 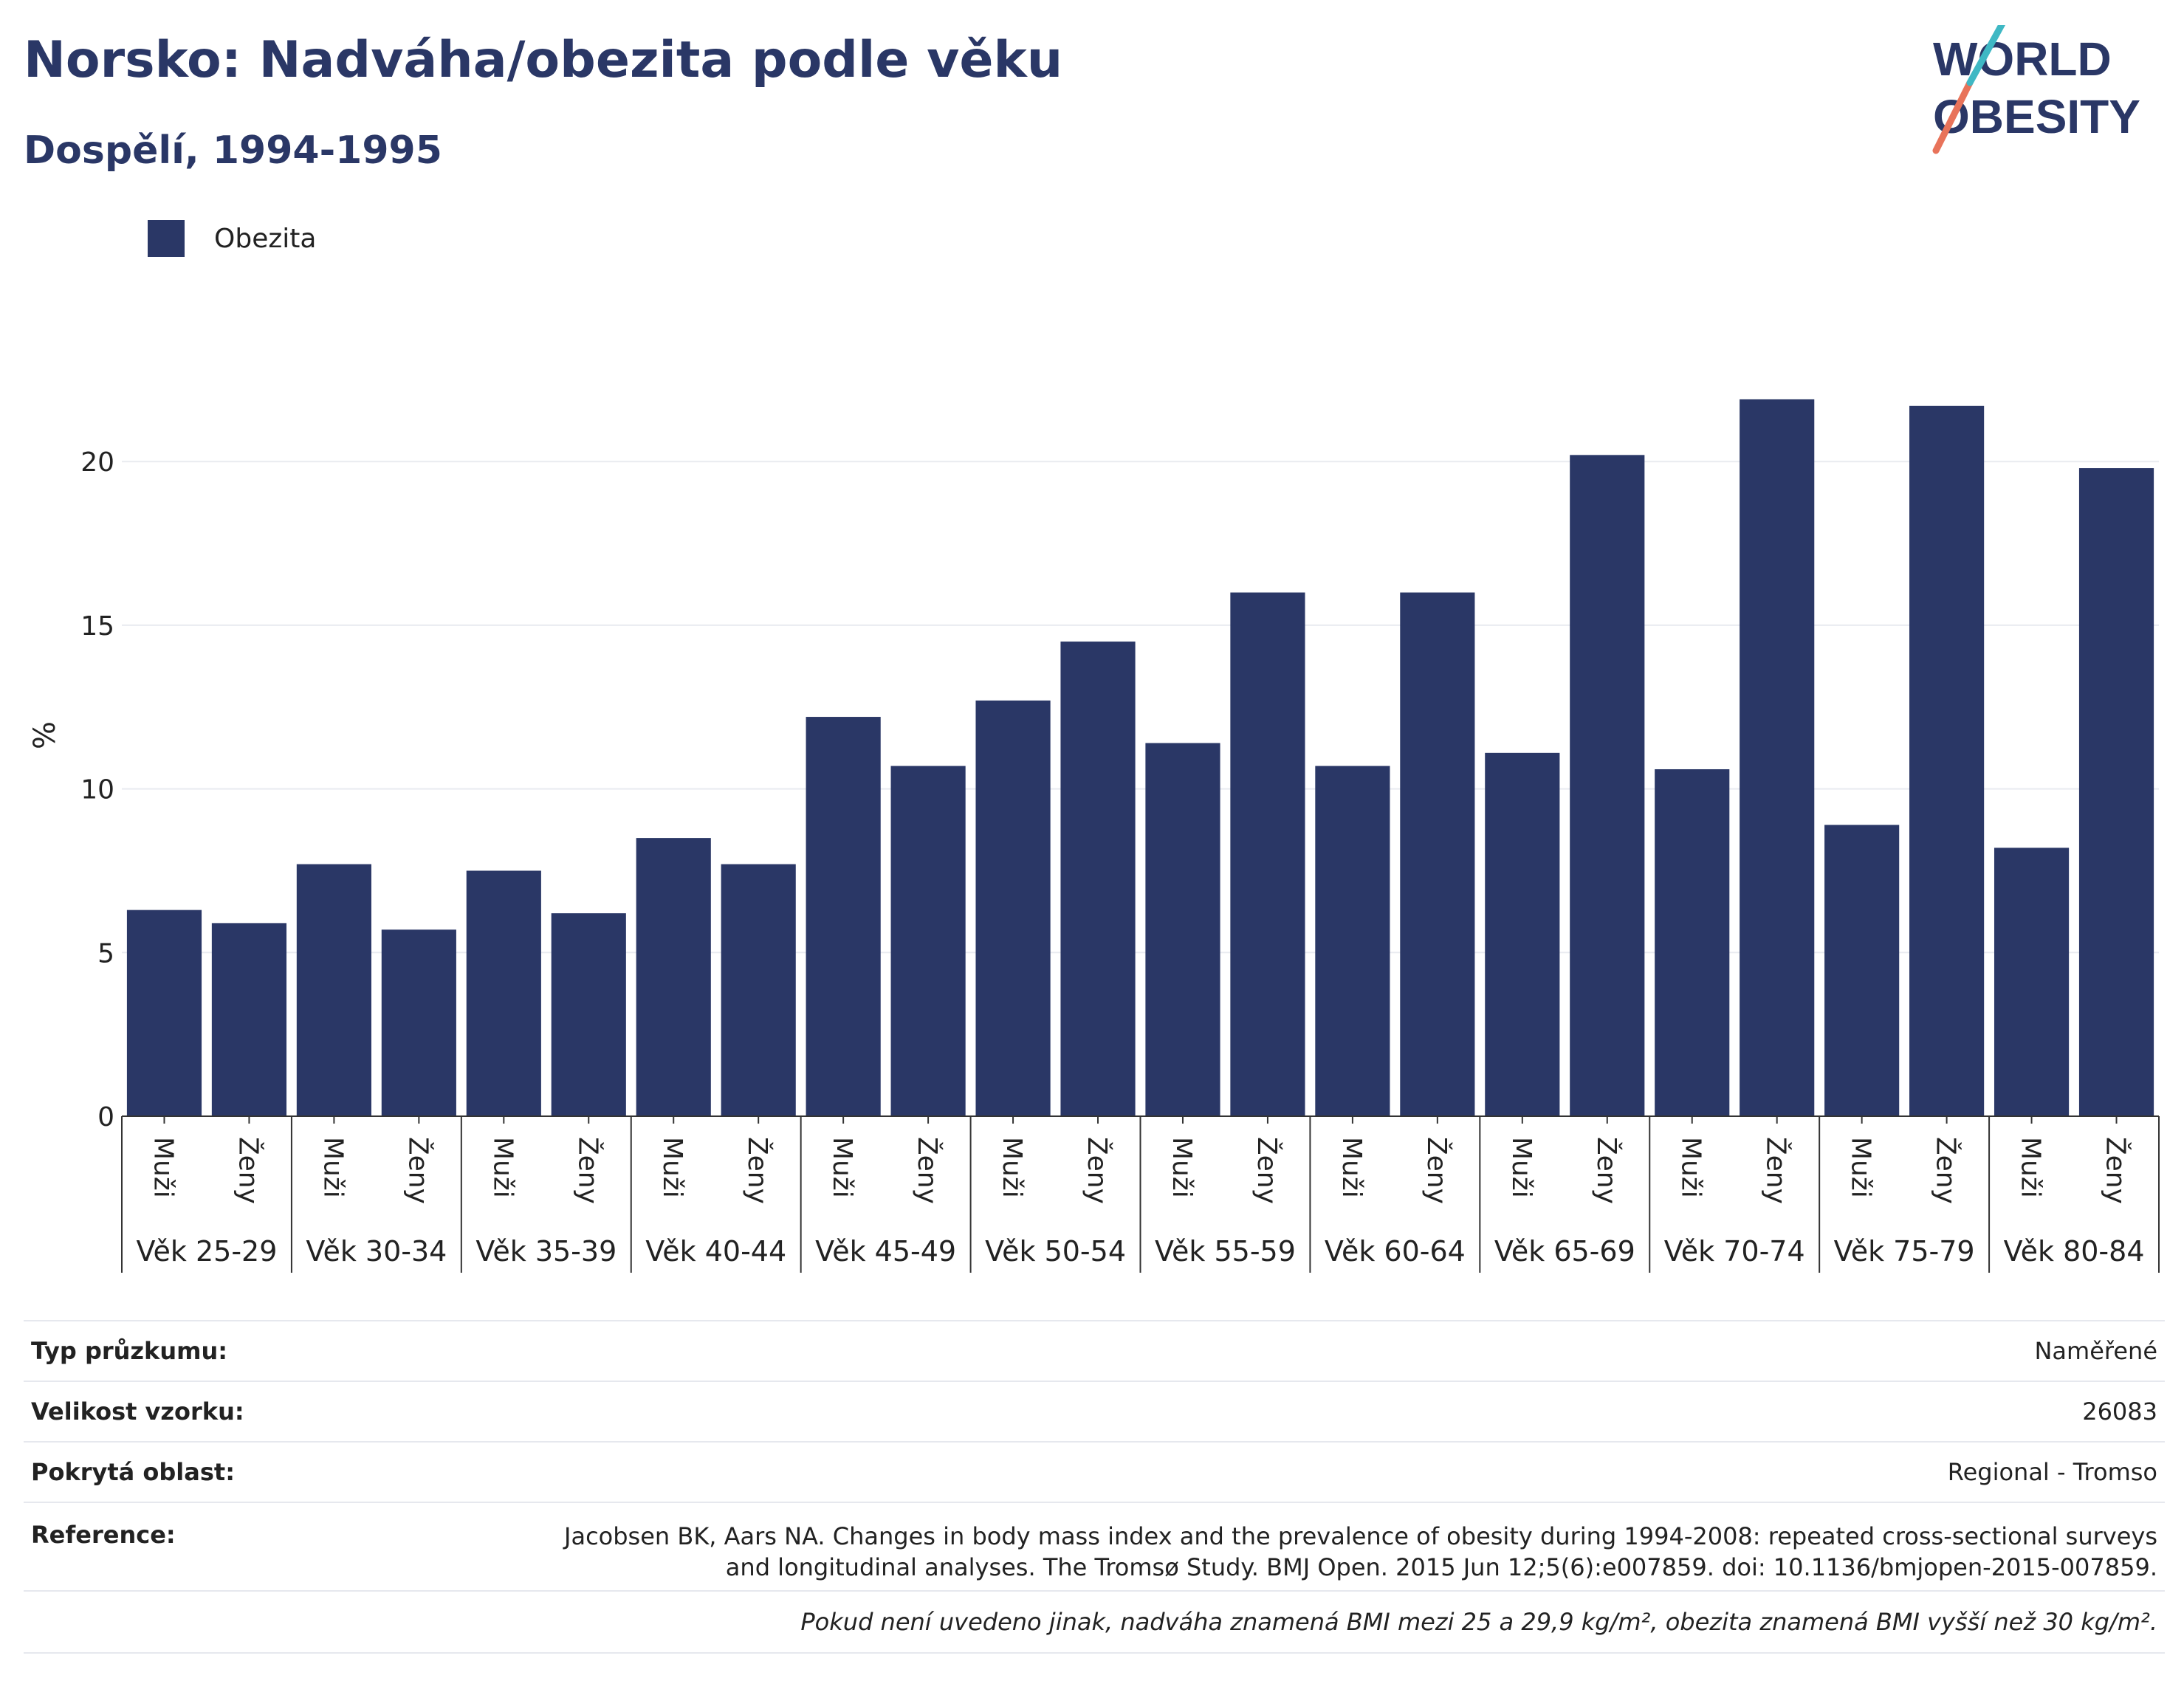 What do you see at coordinates (2052, 1472) in the screenshot?
I see `area-value: Regional - Tromso` at bounding box center [2052, 1472].